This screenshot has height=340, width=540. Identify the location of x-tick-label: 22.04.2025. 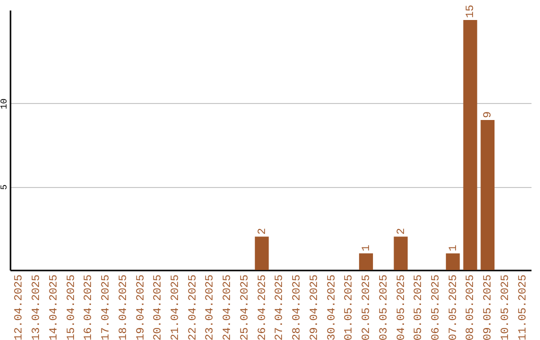
(193, 307).